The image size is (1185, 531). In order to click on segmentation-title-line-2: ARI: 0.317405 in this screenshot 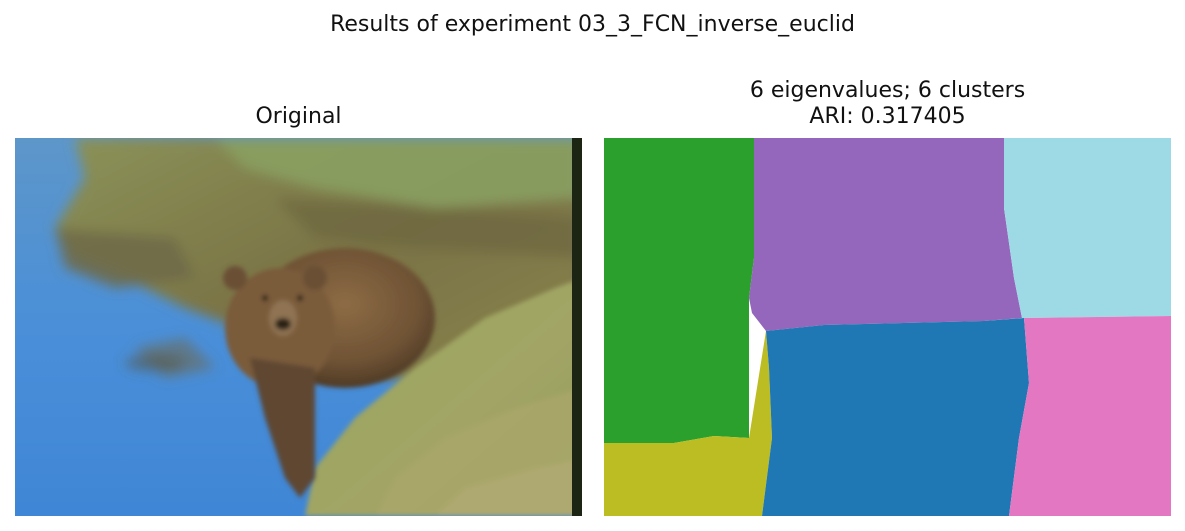, I will do `click(887, 116)`.